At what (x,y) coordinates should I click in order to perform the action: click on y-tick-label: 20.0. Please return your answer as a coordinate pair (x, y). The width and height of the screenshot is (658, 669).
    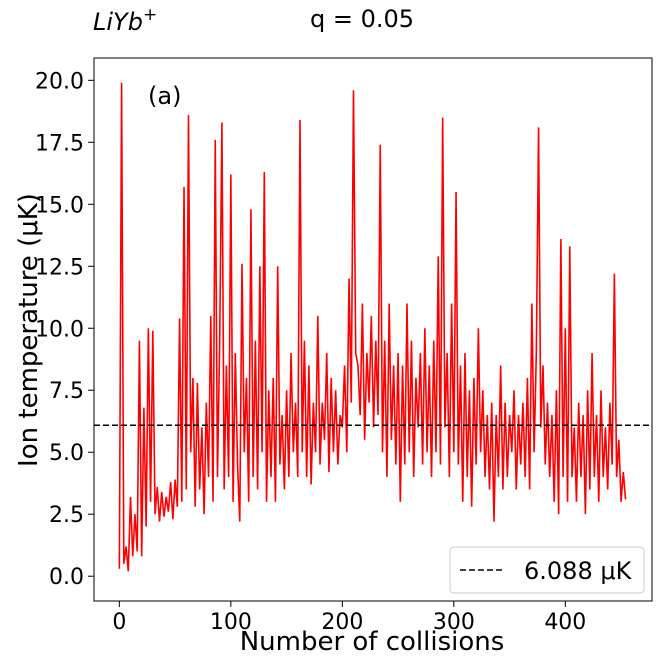
    Looking at the image, I should click on (59, 81).